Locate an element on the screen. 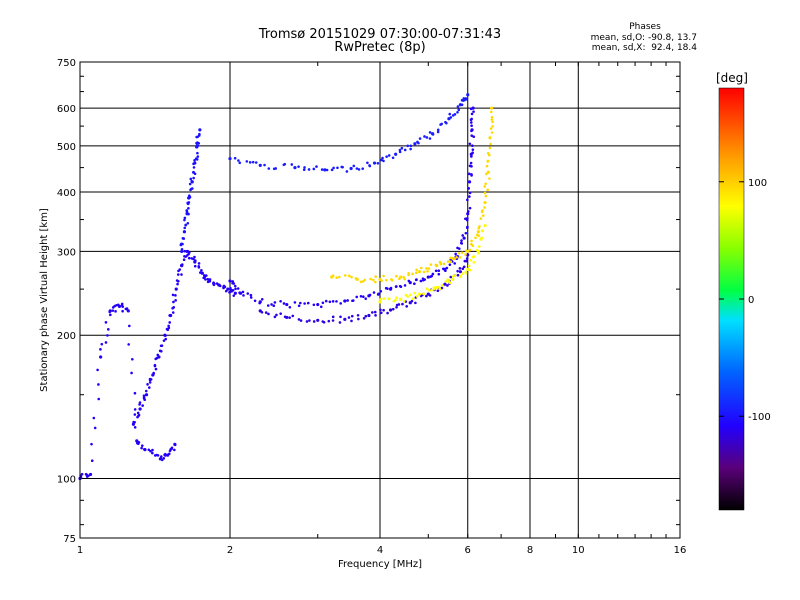 The width and height of the screenshot is (800, 600). x-tick-label: 1 is located at coordinates (80, 550).